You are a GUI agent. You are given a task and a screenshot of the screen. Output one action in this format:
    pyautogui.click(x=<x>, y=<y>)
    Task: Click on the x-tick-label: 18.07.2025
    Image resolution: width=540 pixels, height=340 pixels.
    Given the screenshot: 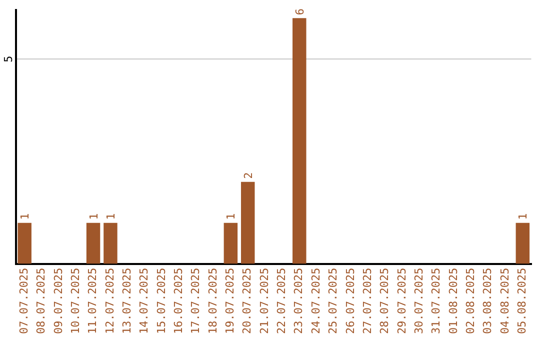 What is the action you would take?
    pyautogui.click(x=213, y=301)
    